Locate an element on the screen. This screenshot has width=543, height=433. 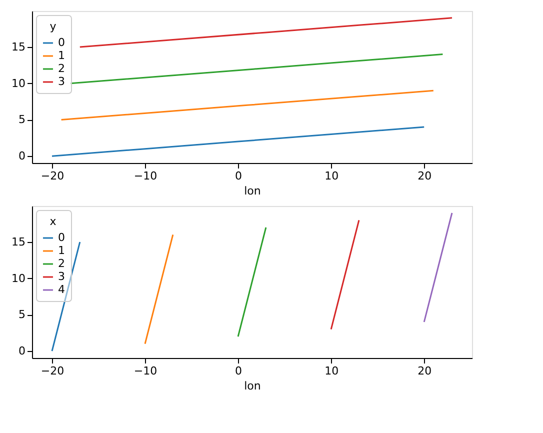
legend-title: y is located at coordinates (53, 26).